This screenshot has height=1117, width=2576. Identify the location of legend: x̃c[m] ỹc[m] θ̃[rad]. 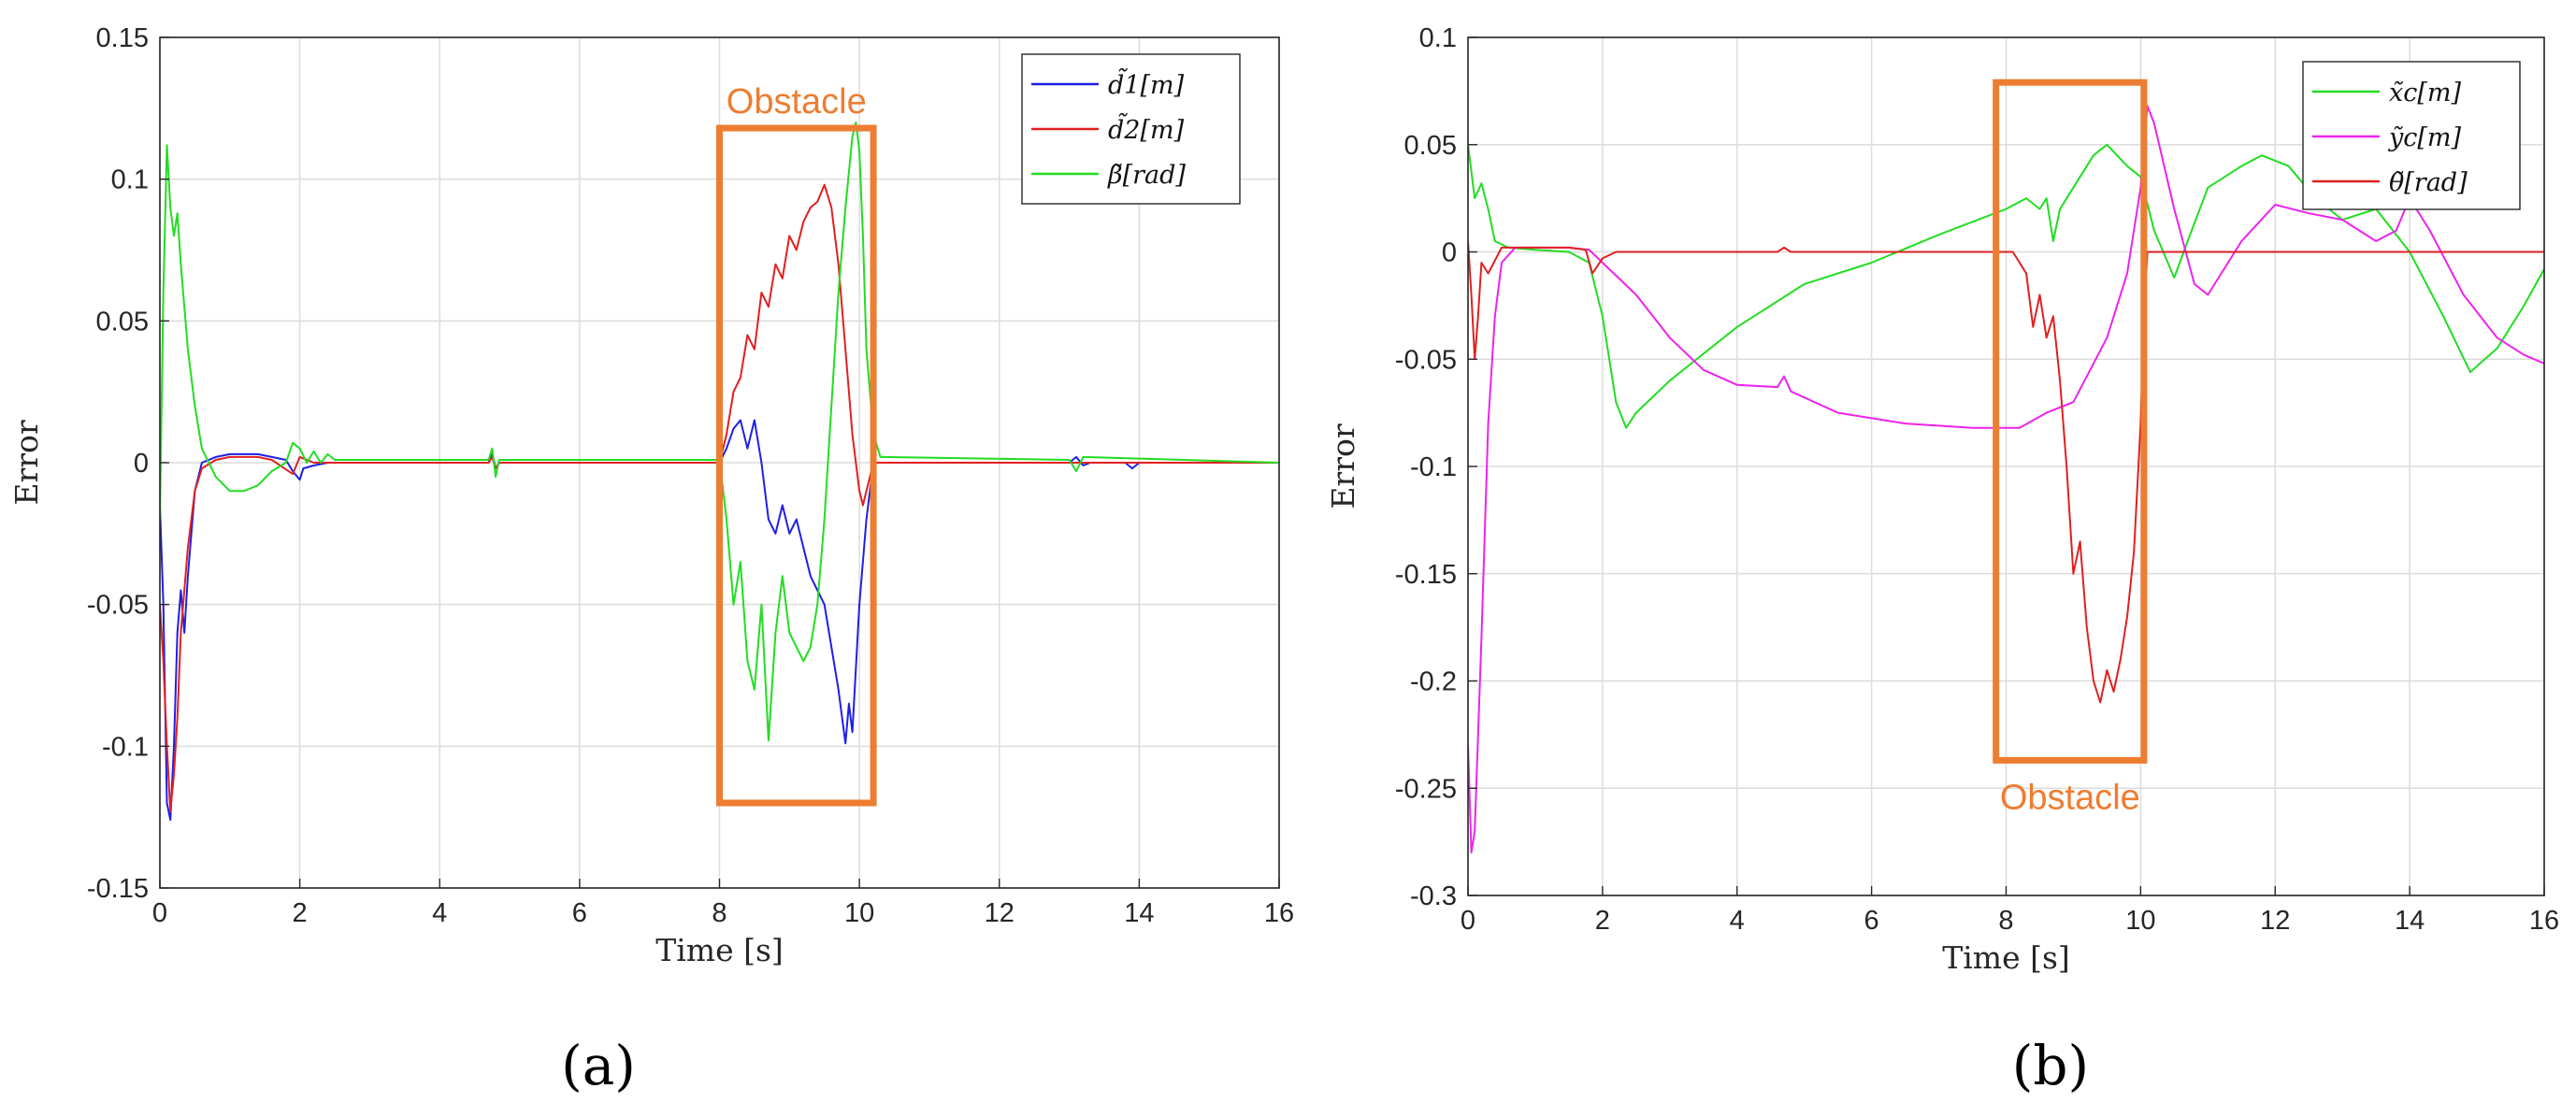
(2411, 135).